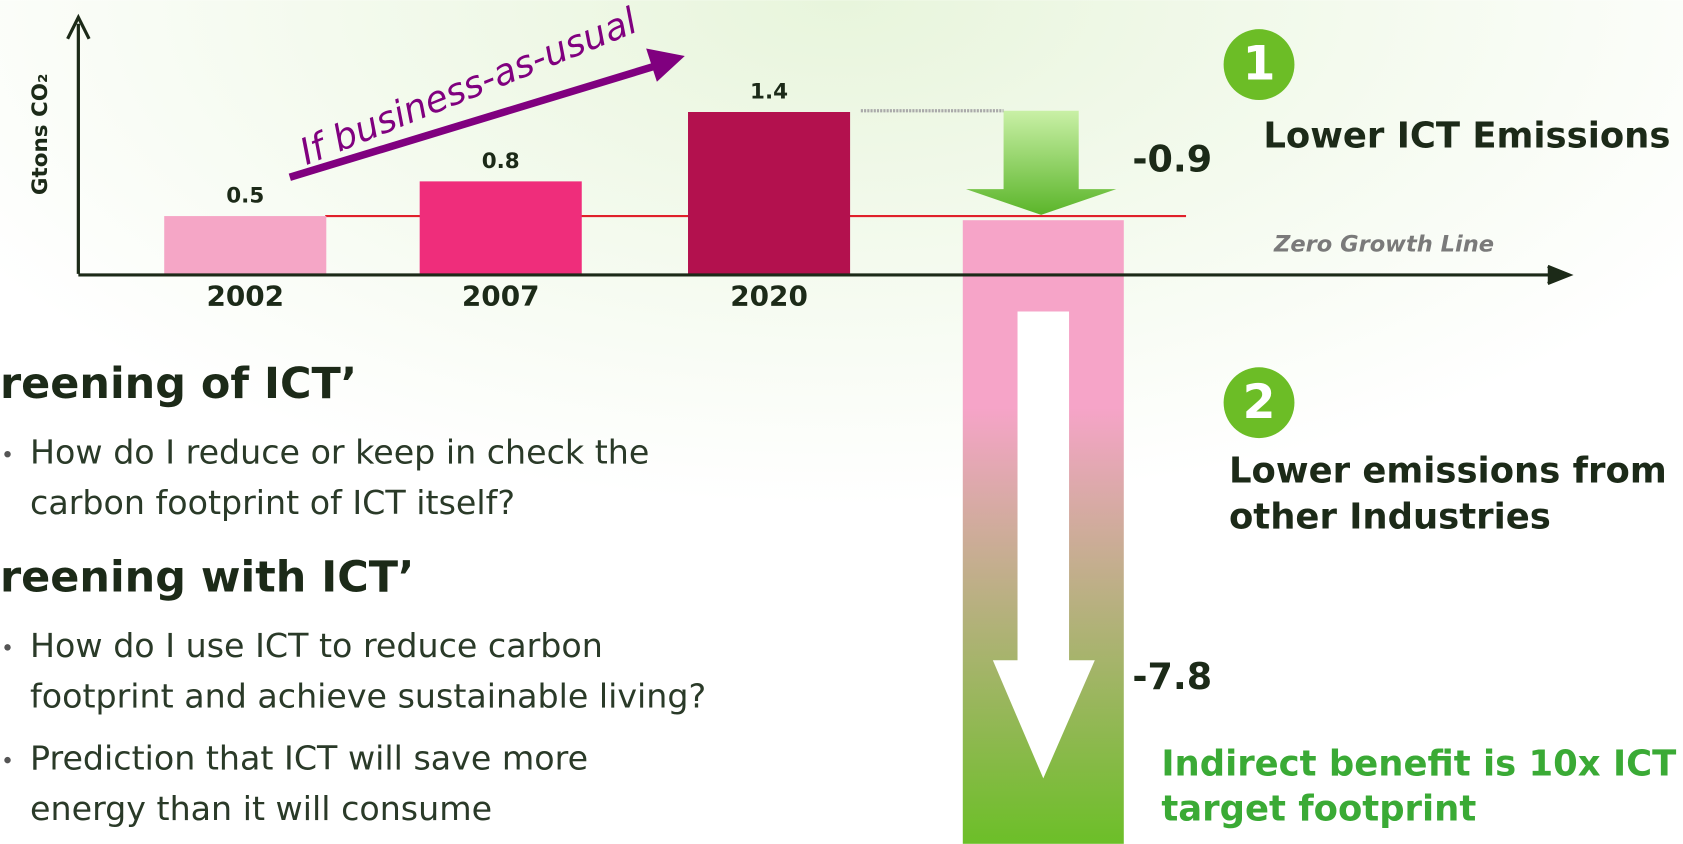 This screenshot has width=1683, height=844. I want to click on ict-arrow, so click(1041, 162).